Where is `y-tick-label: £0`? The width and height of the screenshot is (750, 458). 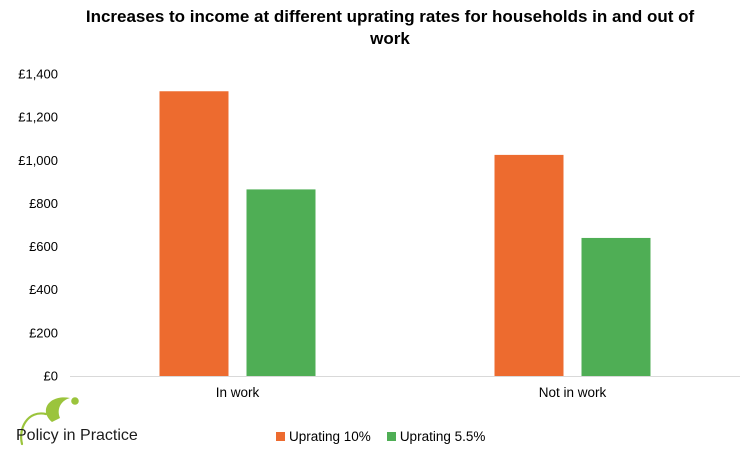 y-tick-label: £0 is located at coordinates (51, 376).